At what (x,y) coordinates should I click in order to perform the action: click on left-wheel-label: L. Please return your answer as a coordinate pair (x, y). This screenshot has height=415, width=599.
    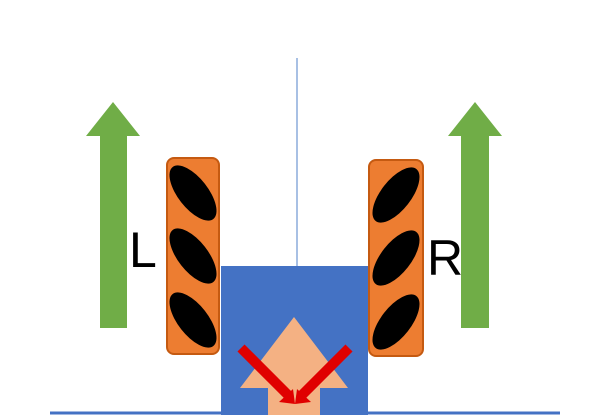
    Looking at the image, I should click on (143, 250).